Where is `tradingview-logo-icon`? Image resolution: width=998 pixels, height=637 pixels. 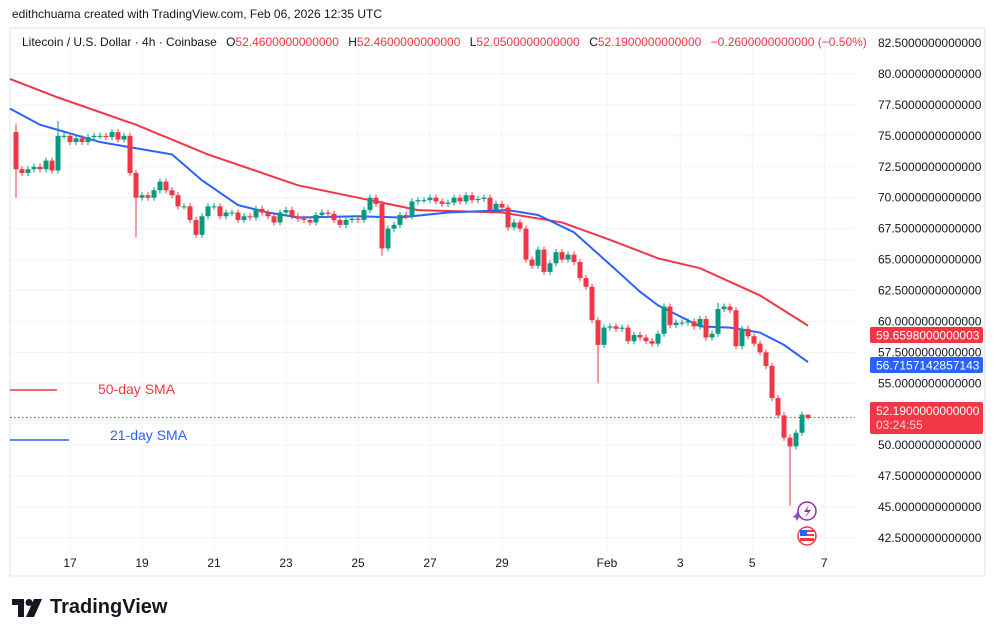
tradingview-logo-icon is located at coordinates (27, 607).